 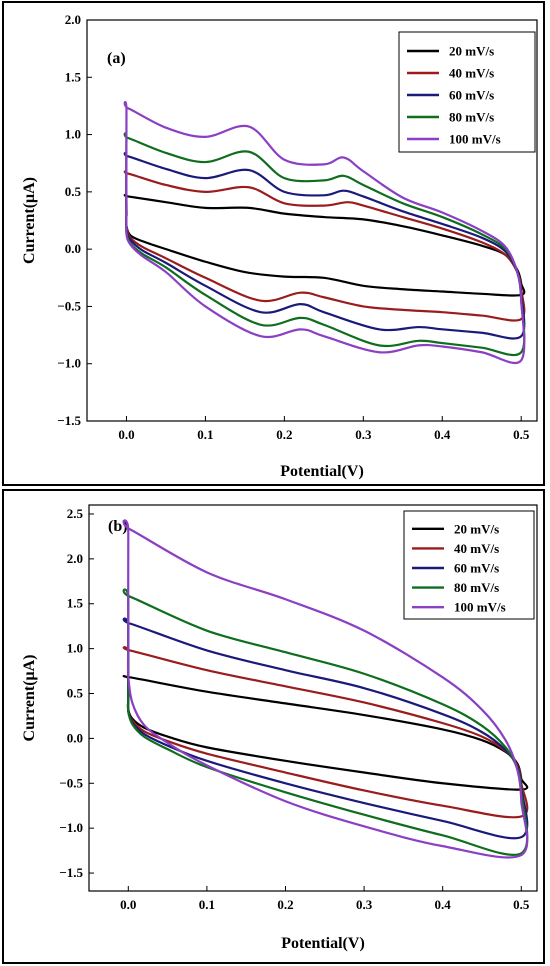 What do you see at coordinates (116, 58) in the screenshot?
I see `panel-label: (a)` at bounding box center [116, 58].